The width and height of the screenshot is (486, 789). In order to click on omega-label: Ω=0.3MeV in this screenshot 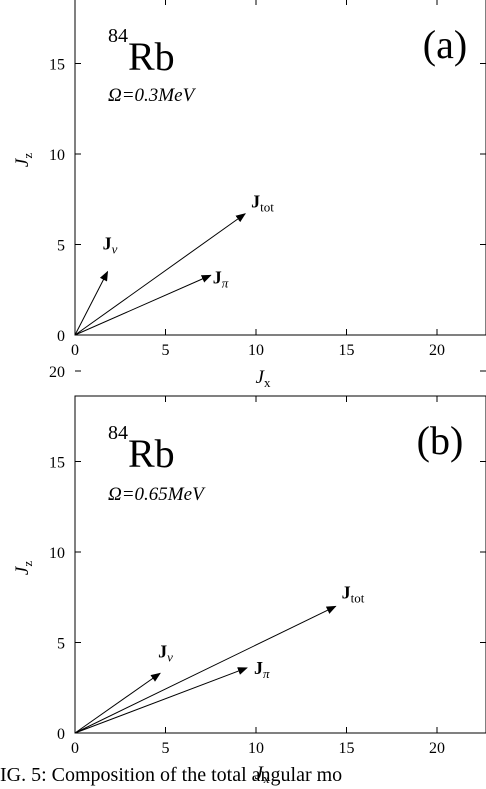, I will do `click(152, 95)`.